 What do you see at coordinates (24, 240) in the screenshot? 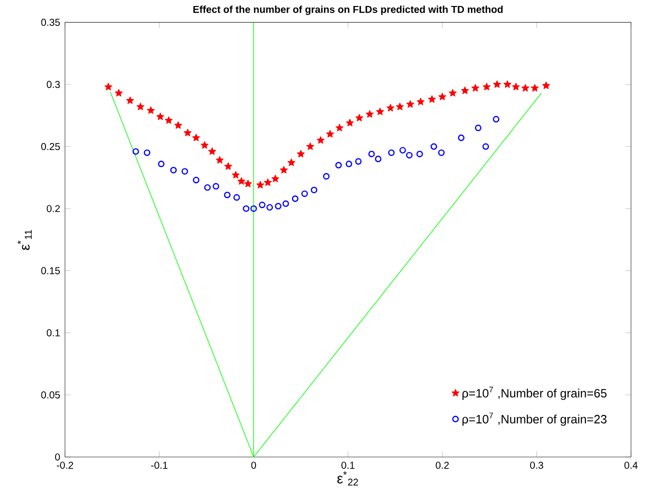
I see `y-axis-title: ε$^{*}$11` at bounding box center [24, 240].